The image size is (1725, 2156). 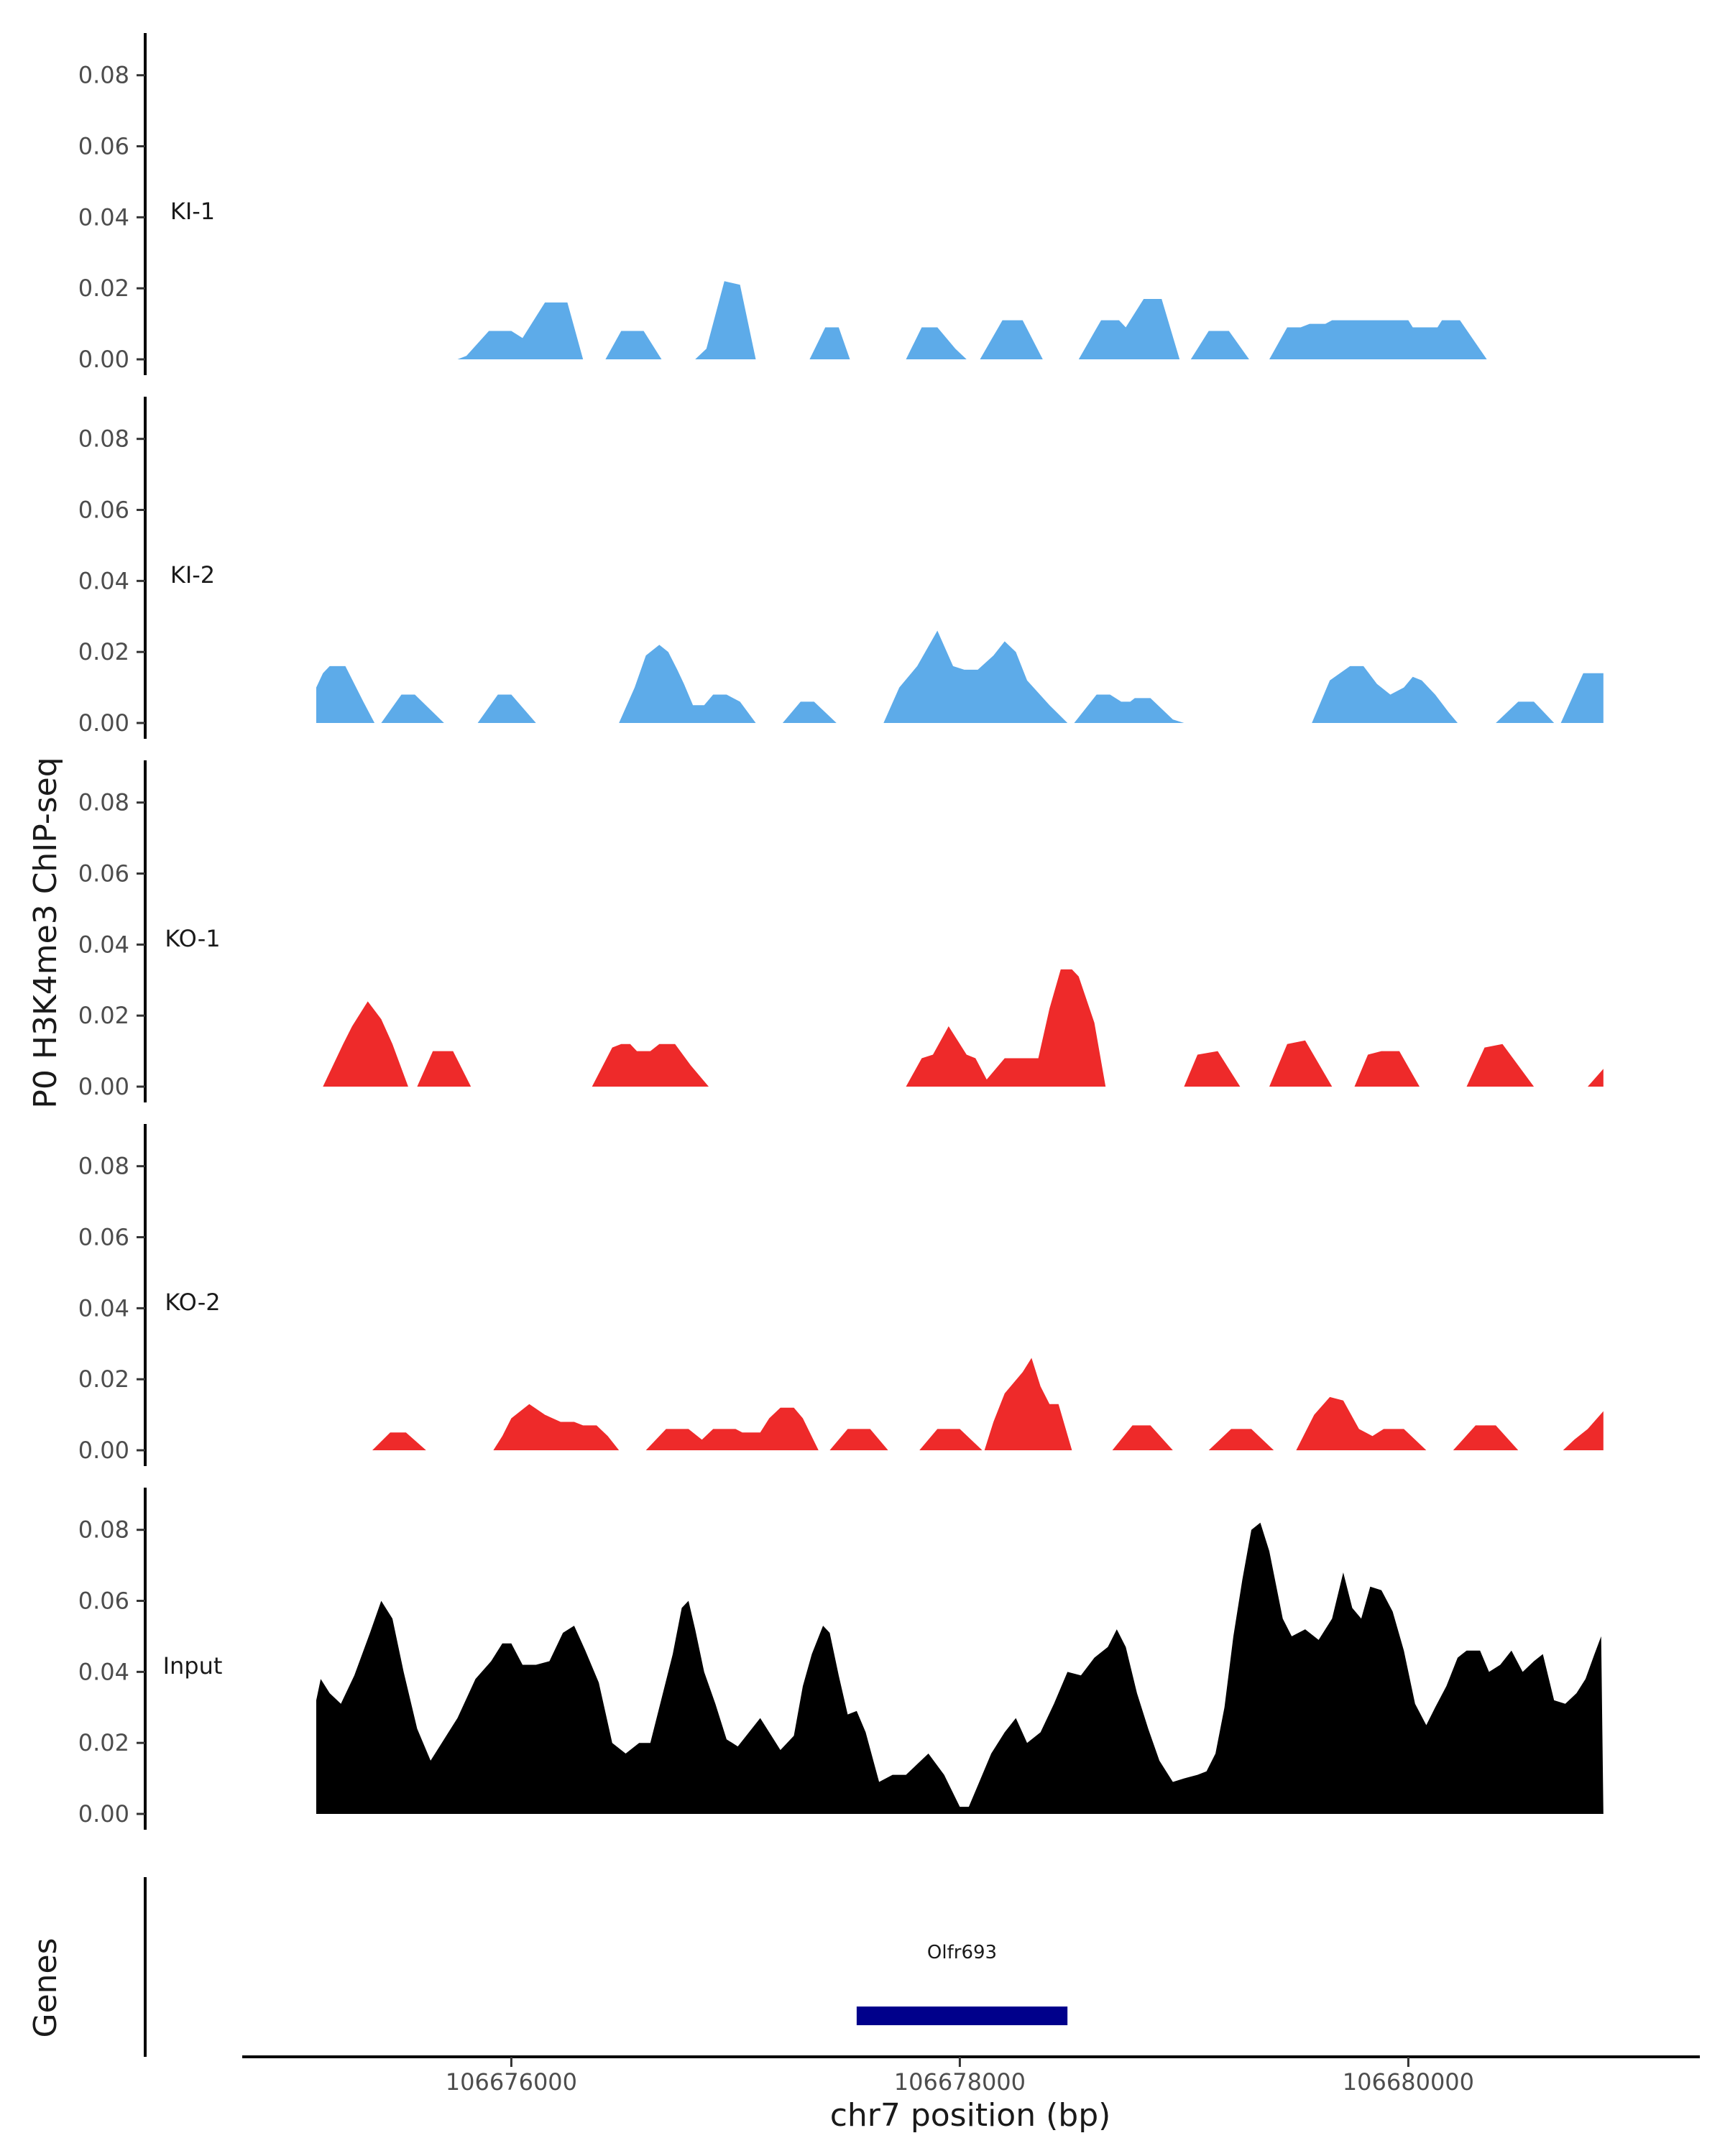 What do you see at coordinates (1408, 2082) in the screenshot?
I see `x-tick-label: 106680000` at bounding box center [1408, 2082].